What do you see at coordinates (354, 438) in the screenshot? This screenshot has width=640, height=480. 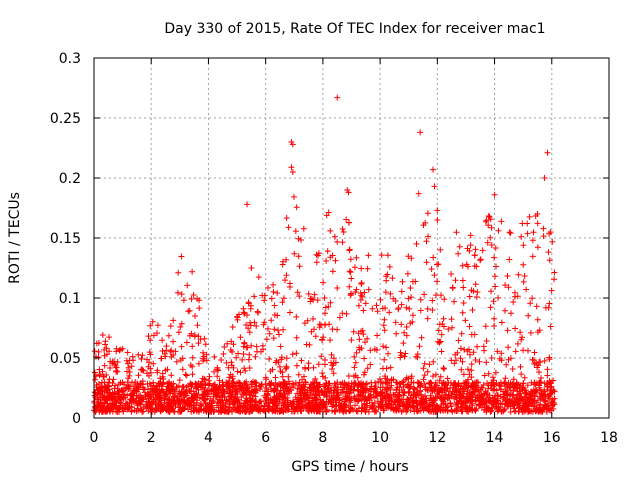 I see `x-tick-labels: 0 2 4 6 8 10 12 14 16 18` at bounding box center [354, 438].